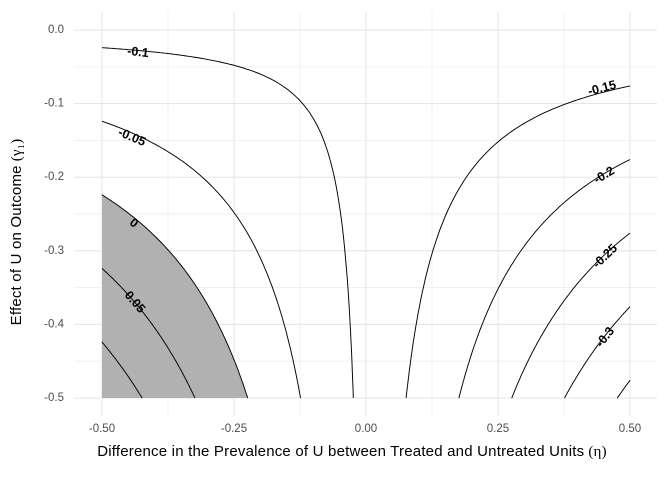 Image resolution: width=672 pixels, height=480 pixels. What do you see at coordinates (56, 30) in the screenshot?
I see `y-tick-label: 0.0` at bounding box center [56, 30].